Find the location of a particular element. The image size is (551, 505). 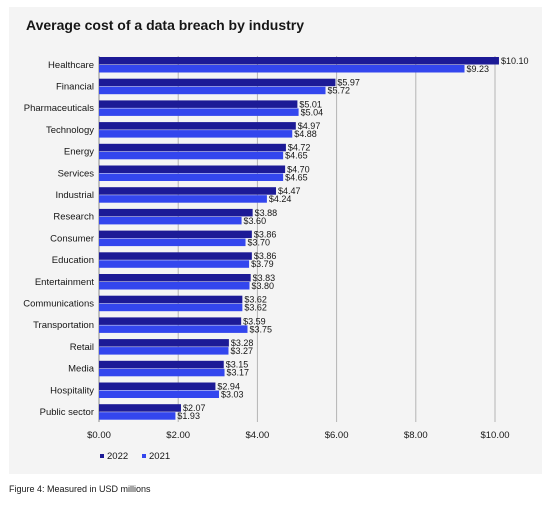

data-label-2022: $4.72 is located at coordinates (299, 148).